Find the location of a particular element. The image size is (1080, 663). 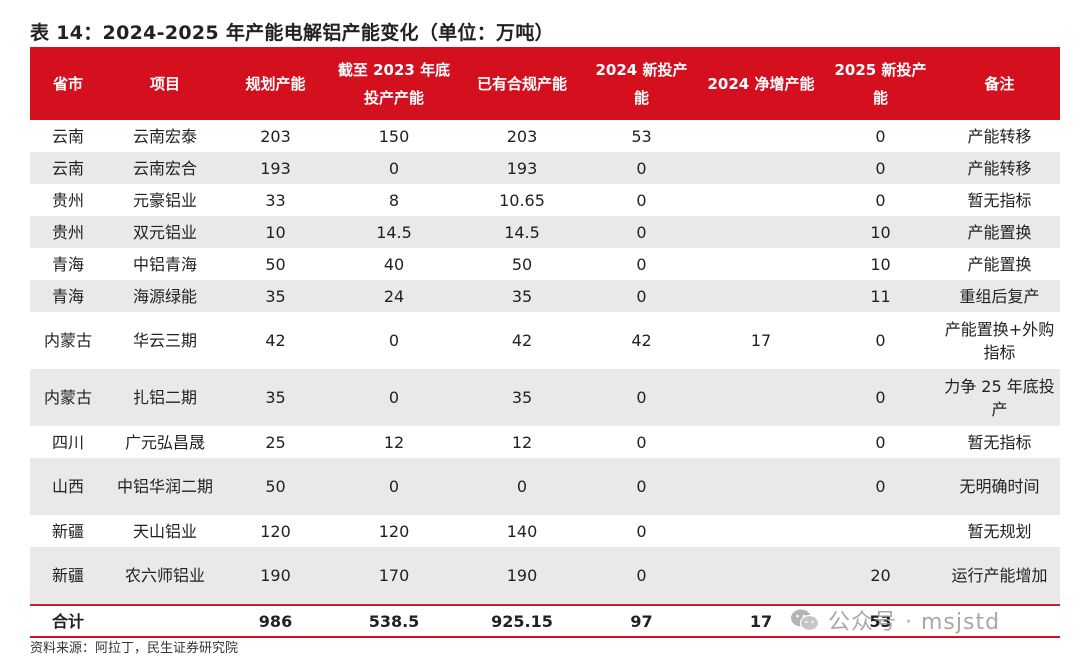

cell-end2023: 150 is located at coordinates (394, 136).